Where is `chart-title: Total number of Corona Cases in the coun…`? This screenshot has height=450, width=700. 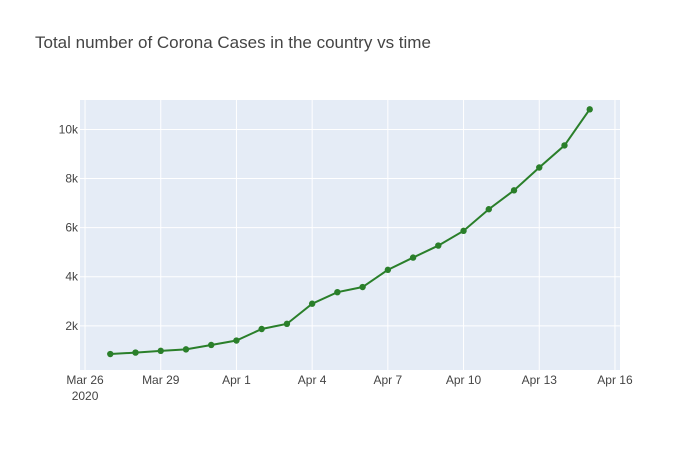 chart-title: Total number of Corona Cases in the coun… is located at coordinates (233, 42).